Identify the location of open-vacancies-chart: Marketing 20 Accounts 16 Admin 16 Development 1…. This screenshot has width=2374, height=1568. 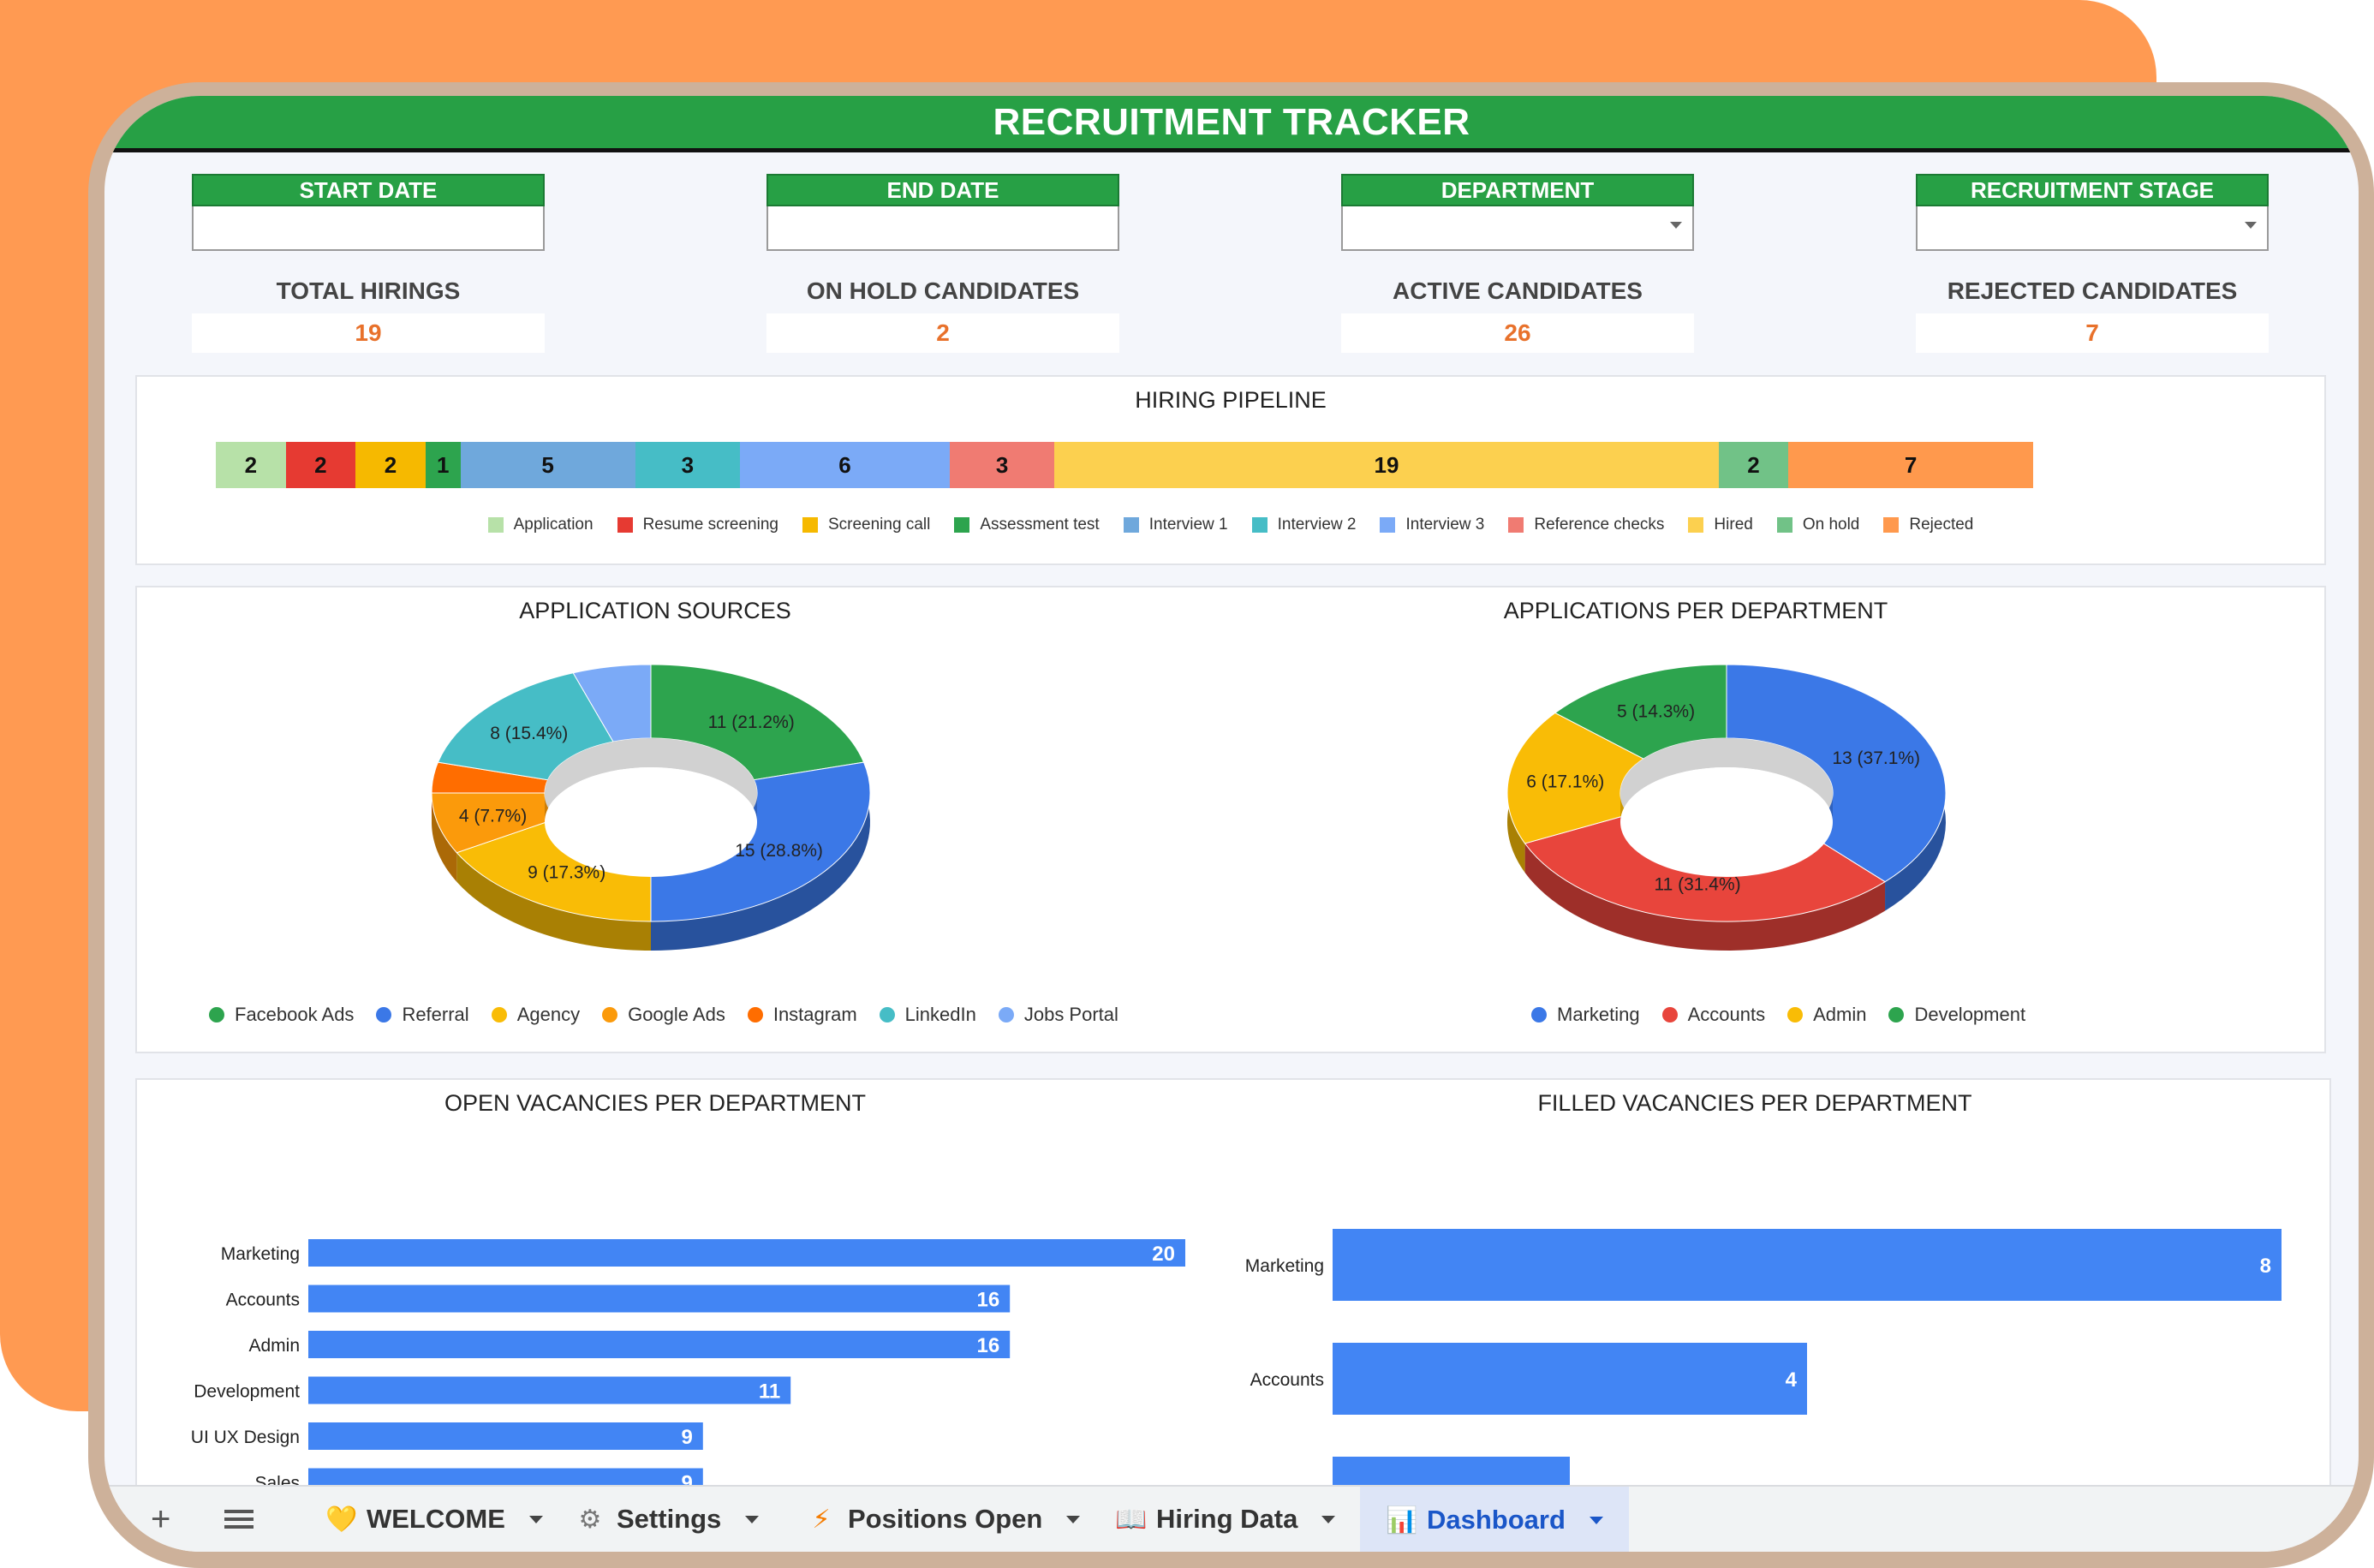
(688, 1367).